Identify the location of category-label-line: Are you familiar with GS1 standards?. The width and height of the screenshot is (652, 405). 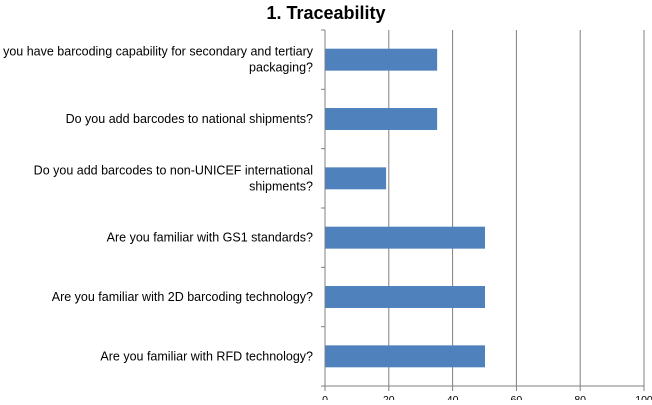
(210, 238).